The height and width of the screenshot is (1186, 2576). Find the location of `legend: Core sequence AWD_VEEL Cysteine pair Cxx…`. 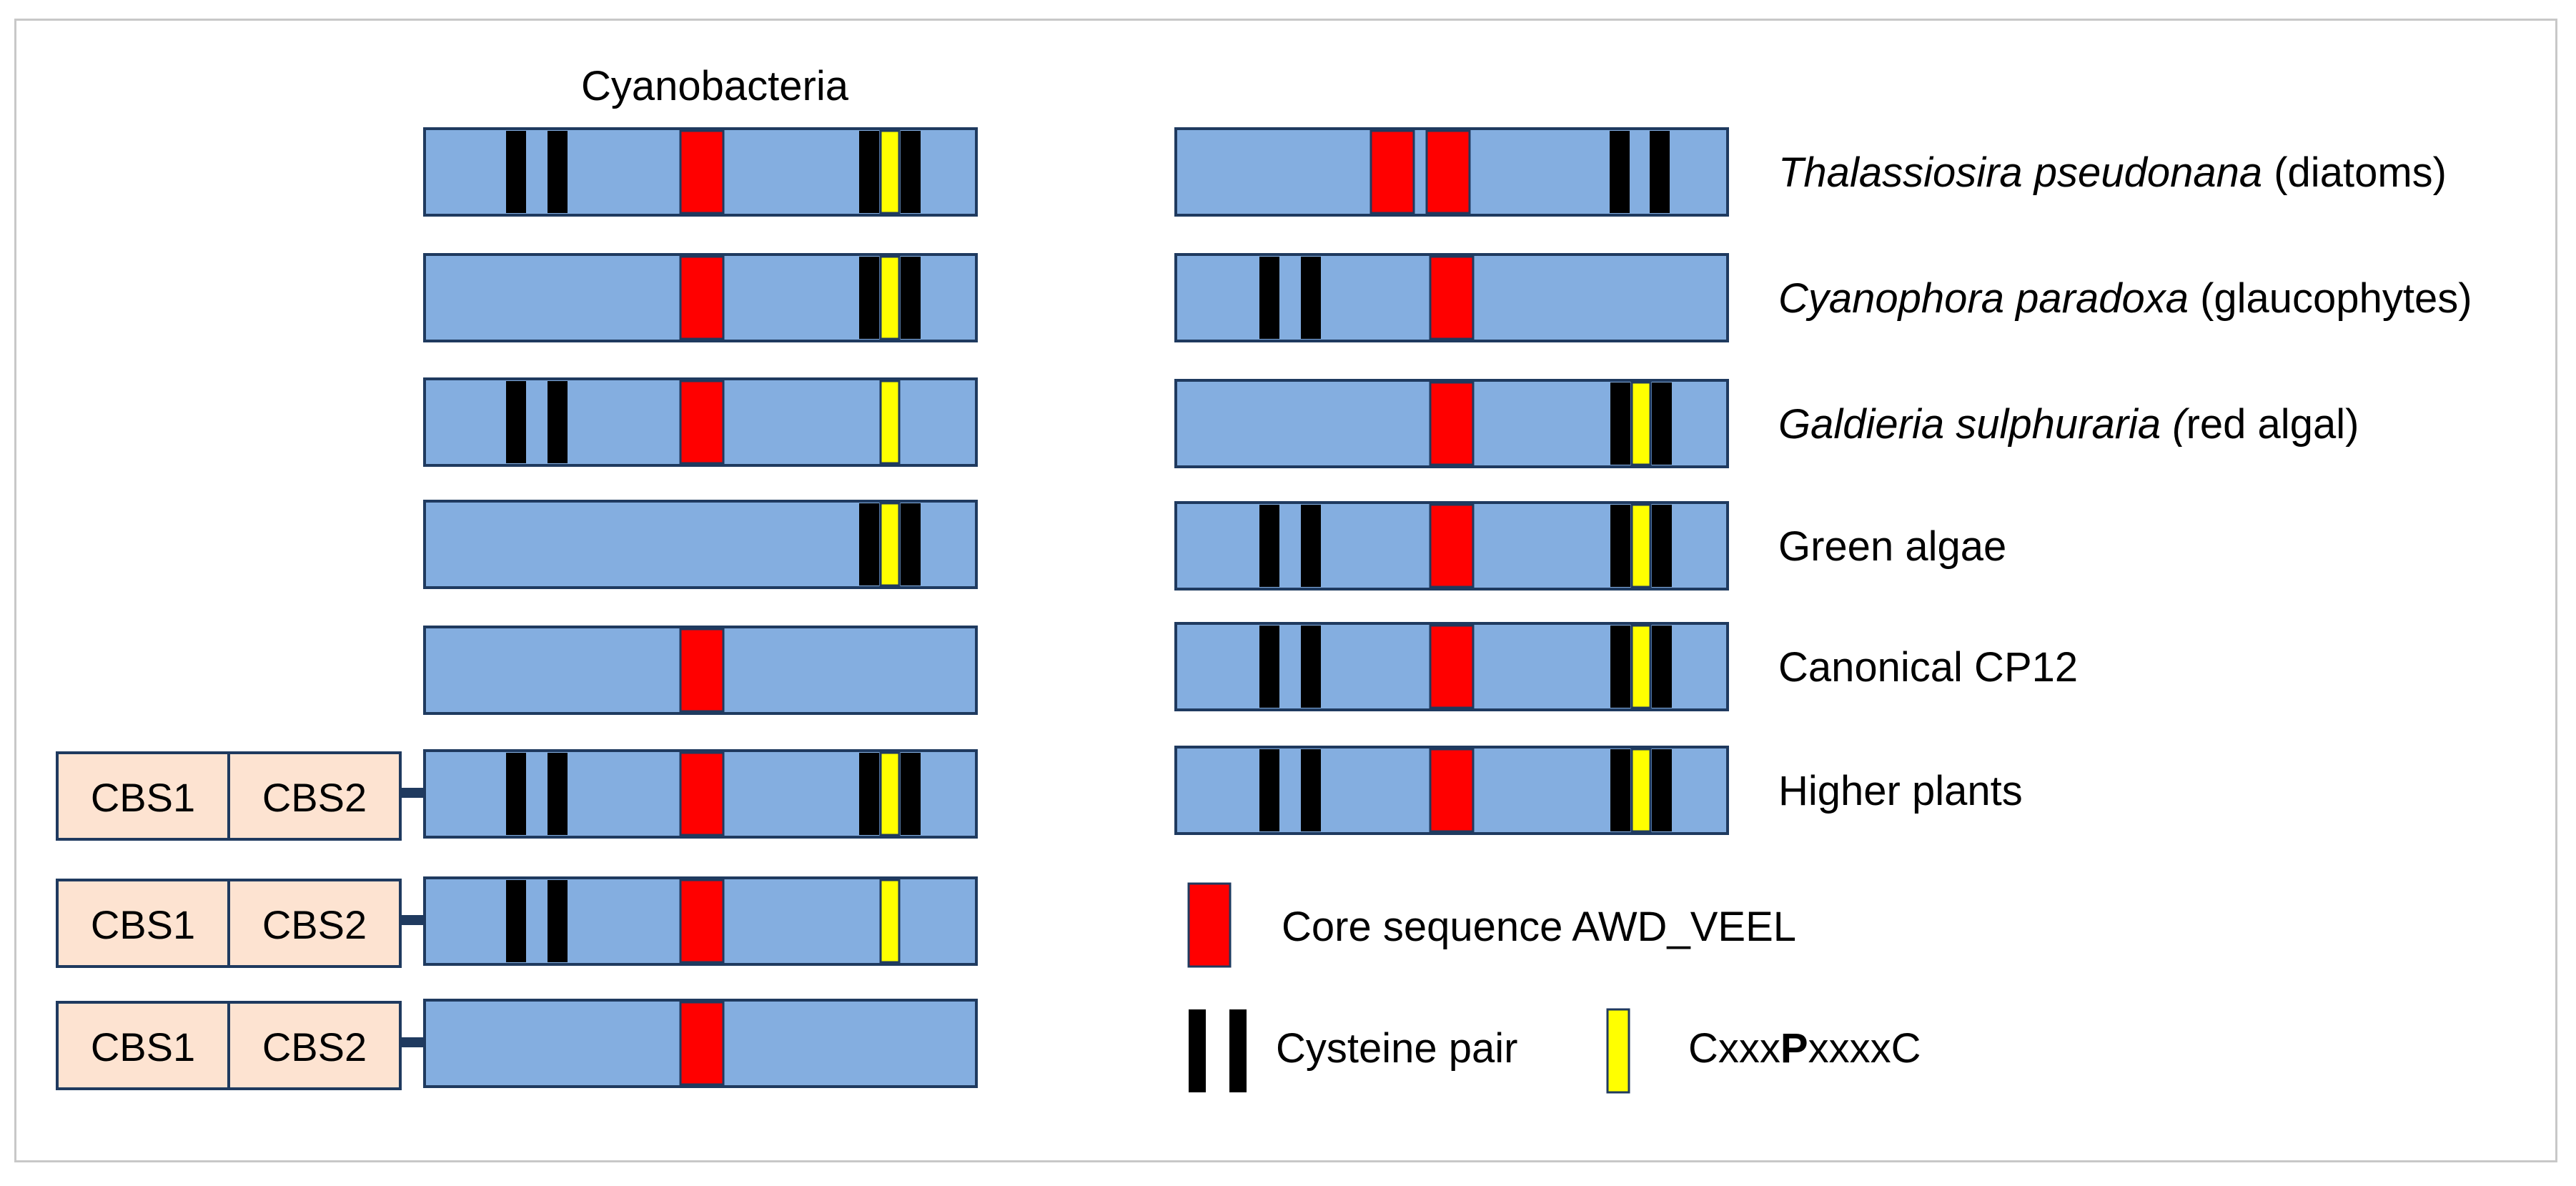

legend: Core sequence AWD_VEEL Cysteine pair Cxx… is located at coordinates (1554, 988).